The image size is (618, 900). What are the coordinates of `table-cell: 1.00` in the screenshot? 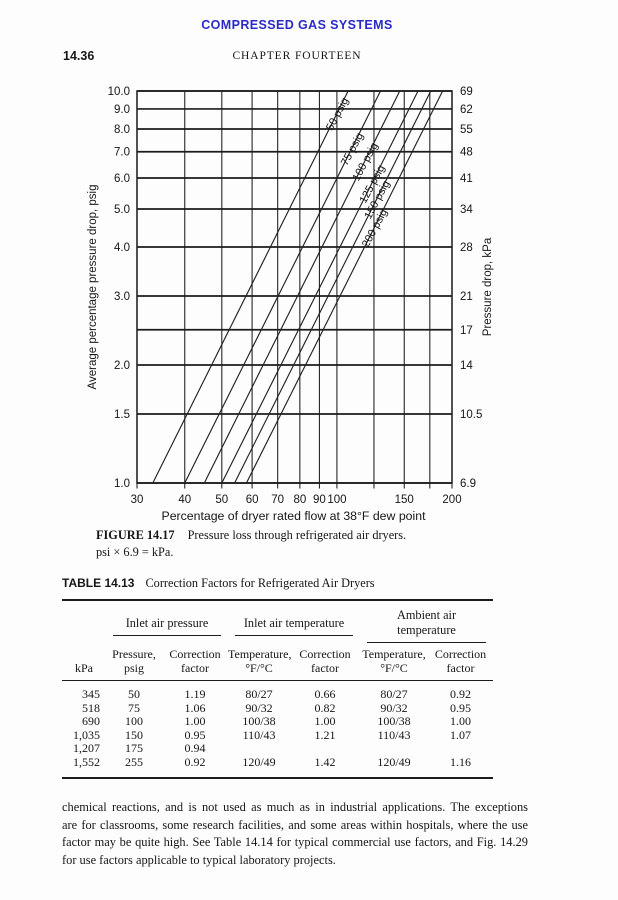 It's located at (461, 721).